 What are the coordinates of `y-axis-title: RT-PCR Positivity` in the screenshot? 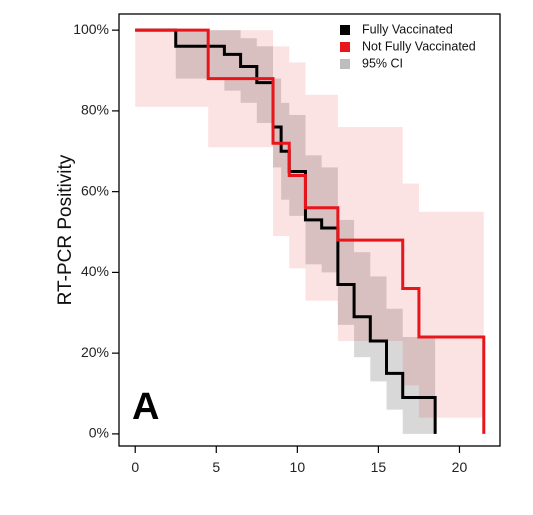 It's located at (65, 229).